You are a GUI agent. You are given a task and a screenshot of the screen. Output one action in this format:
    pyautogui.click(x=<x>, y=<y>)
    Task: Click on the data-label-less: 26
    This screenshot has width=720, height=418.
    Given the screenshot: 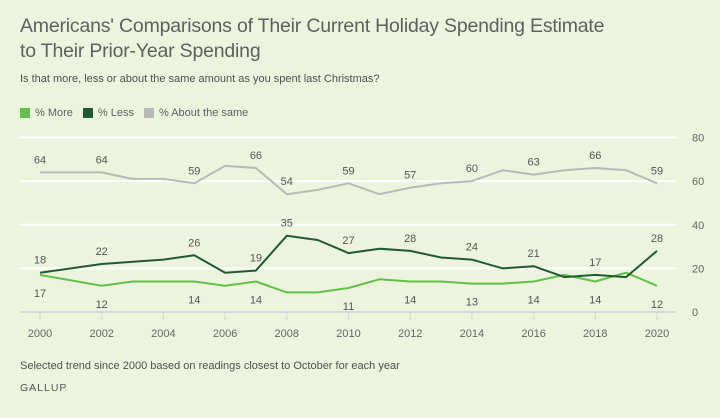 What is the action you would take?
    pyautogui.click(x=194, y=243)
    